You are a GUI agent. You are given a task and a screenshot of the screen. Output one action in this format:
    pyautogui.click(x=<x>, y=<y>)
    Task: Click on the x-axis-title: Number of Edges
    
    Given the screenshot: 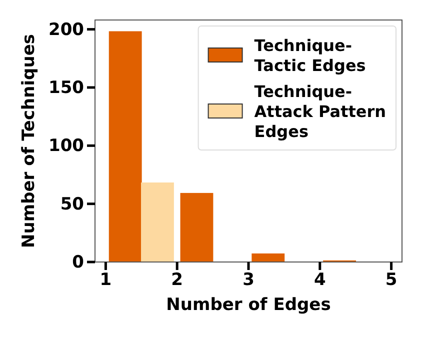 What is the action you would take?
    pyautogui.click(x=248, y=305)
    